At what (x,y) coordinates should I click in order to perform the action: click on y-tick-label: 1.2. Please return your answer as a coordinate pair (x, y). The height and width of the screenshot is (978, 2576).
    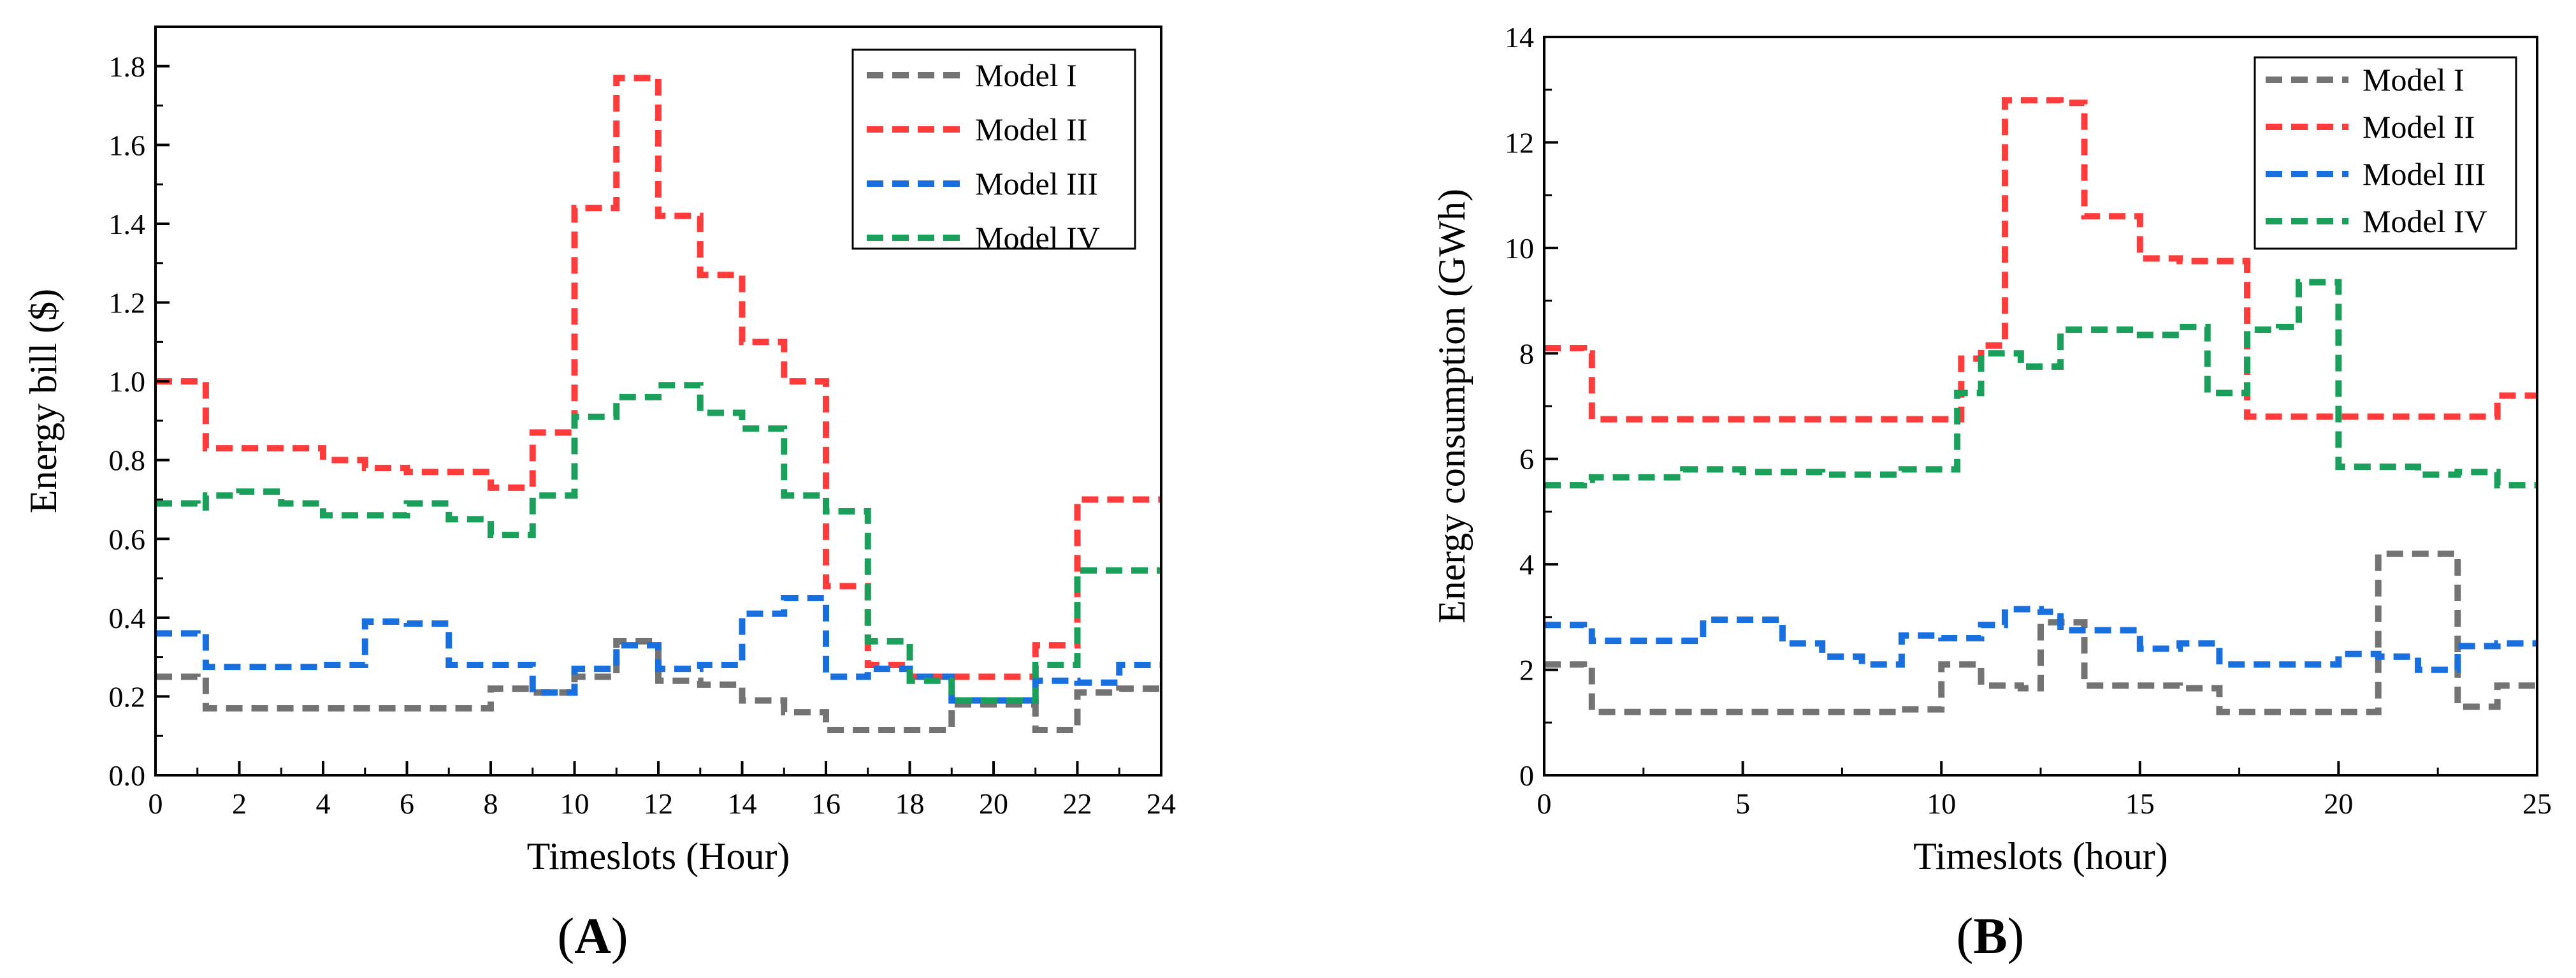
    Looking at the image, I should click on (127, 303).